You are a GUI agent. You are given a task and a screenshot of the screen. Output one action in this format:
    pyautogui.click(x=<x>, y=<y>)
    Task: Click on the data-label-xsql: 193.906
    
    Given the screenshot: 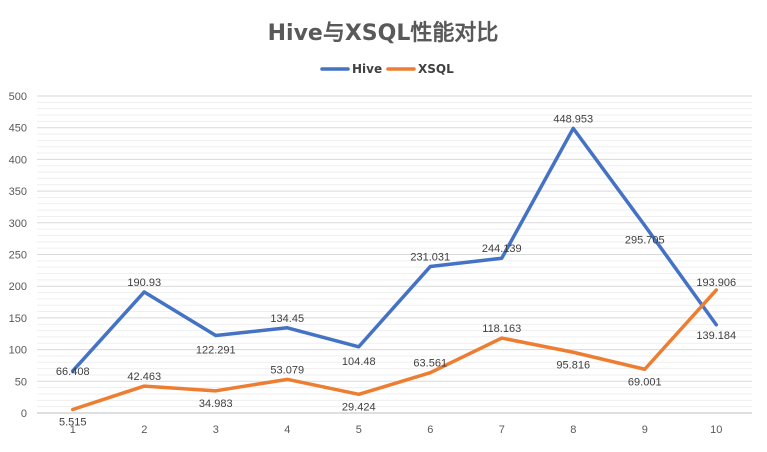 What is the action you would take?
    pyautogui.click(x=716, y=283)
    